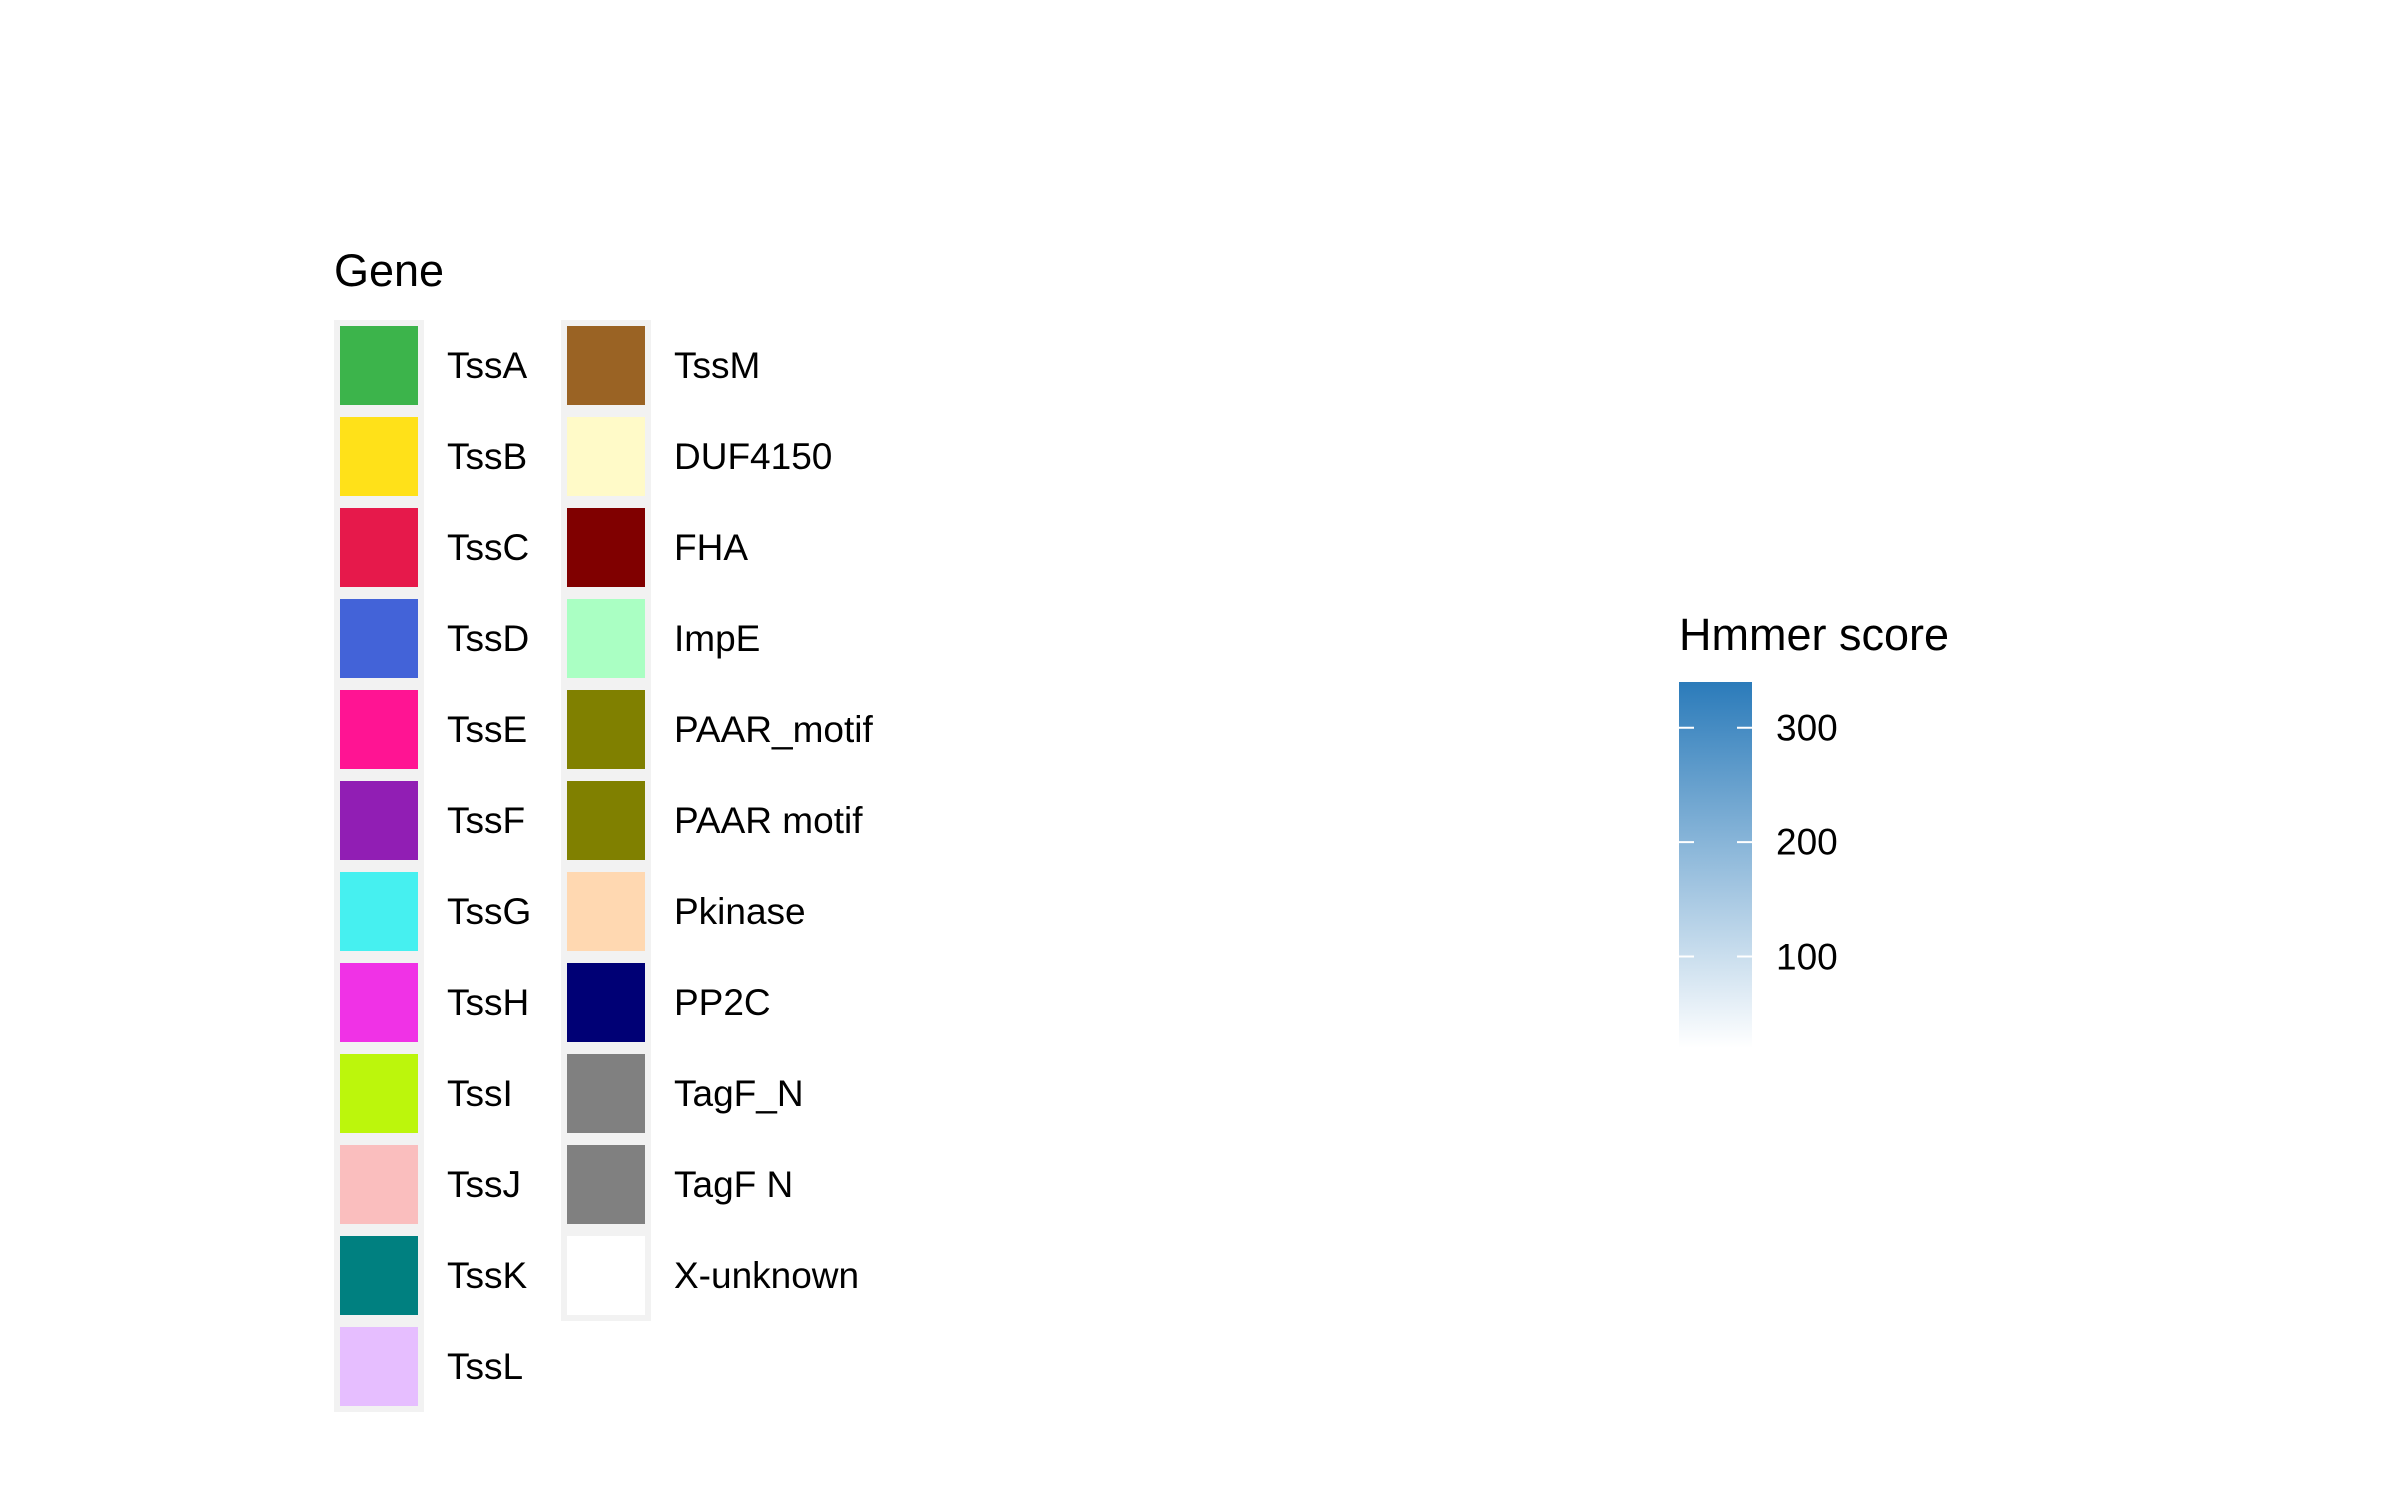 Image resolution: width=2400 pixels, height=1500 pixels. I want to click on gene-legend-label: PAAR_motif, so click(773, 729).